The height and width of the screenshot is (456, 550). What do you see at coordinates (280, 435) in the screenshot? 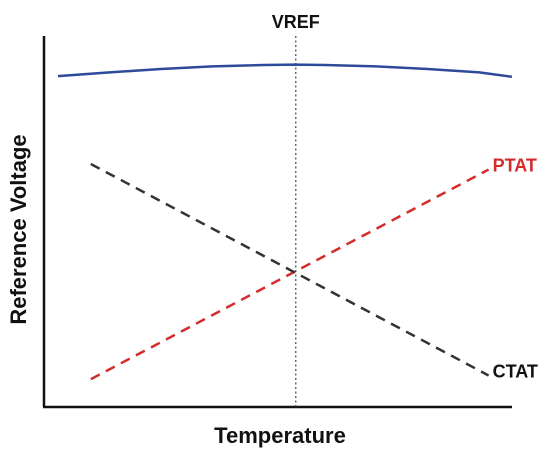
I see `x-axis-label: Temperature` at bounding box center [280, 435].